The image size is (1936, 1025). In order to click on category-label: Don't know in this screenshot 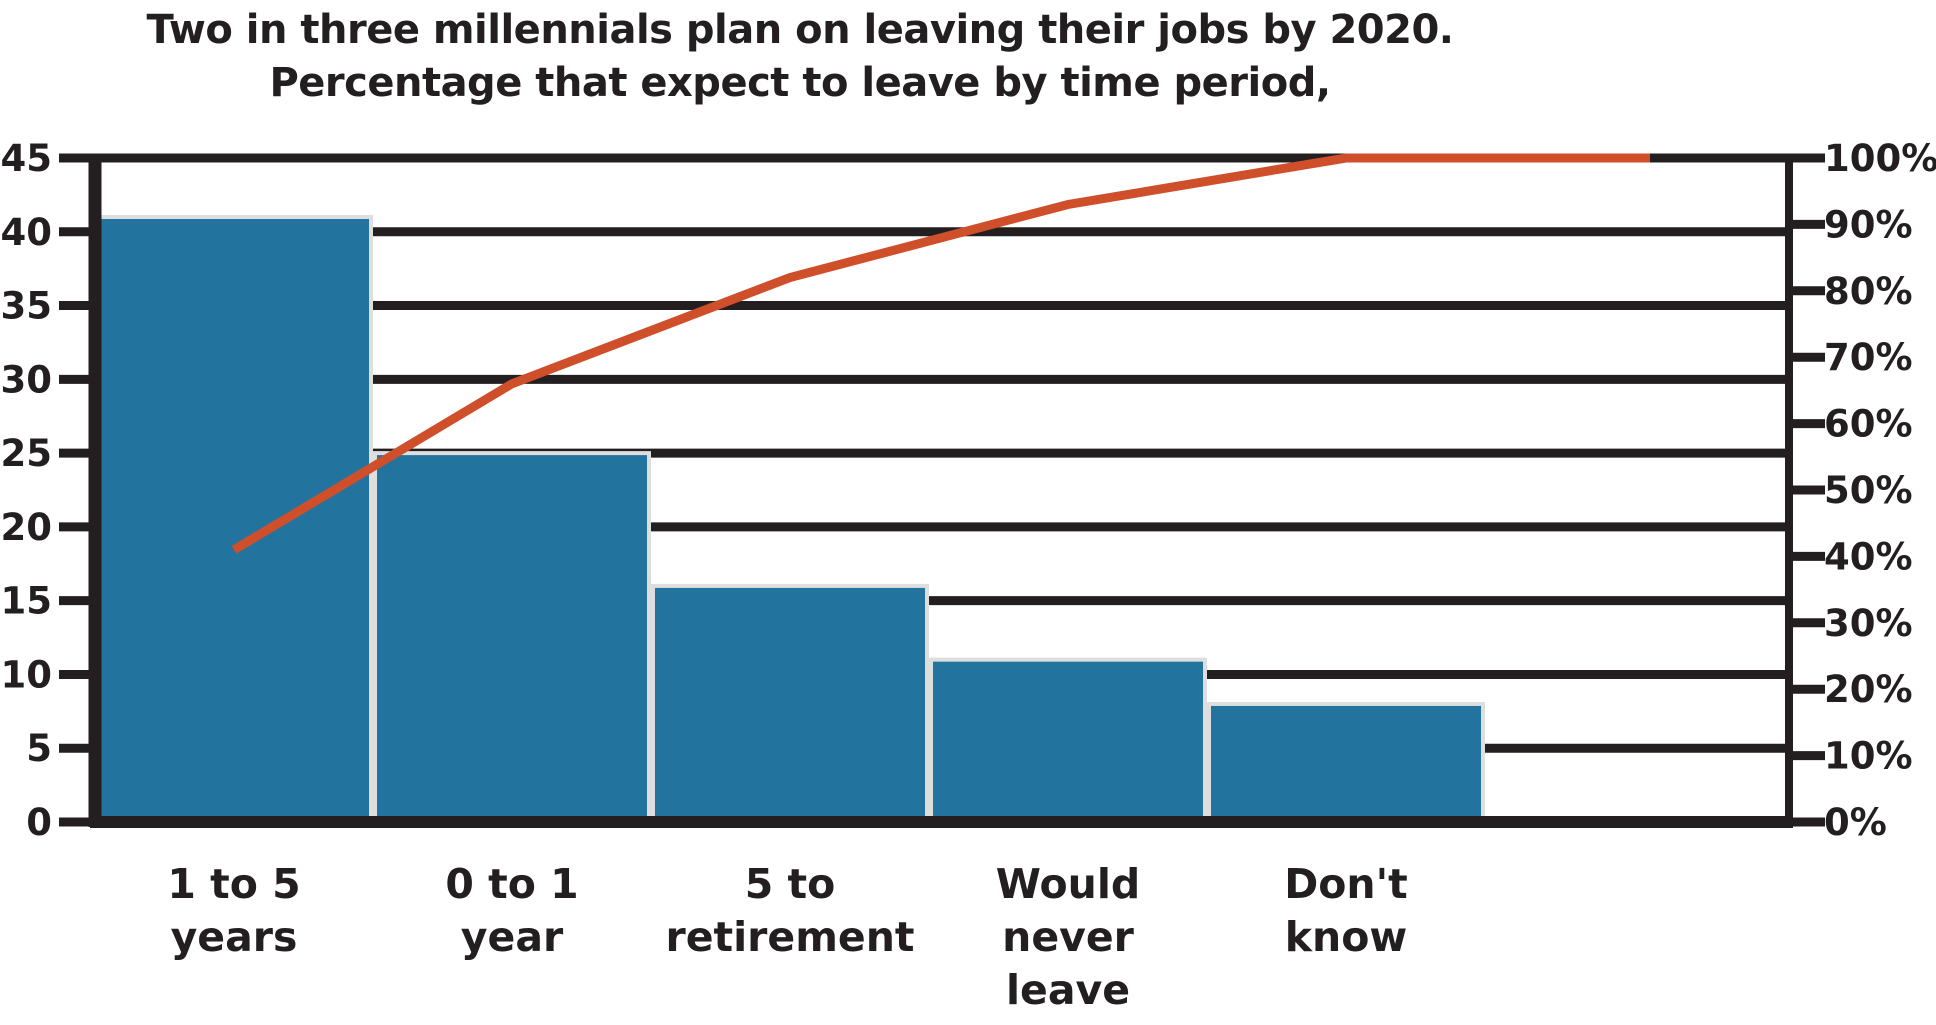, I will do `click(1346, 910)`.